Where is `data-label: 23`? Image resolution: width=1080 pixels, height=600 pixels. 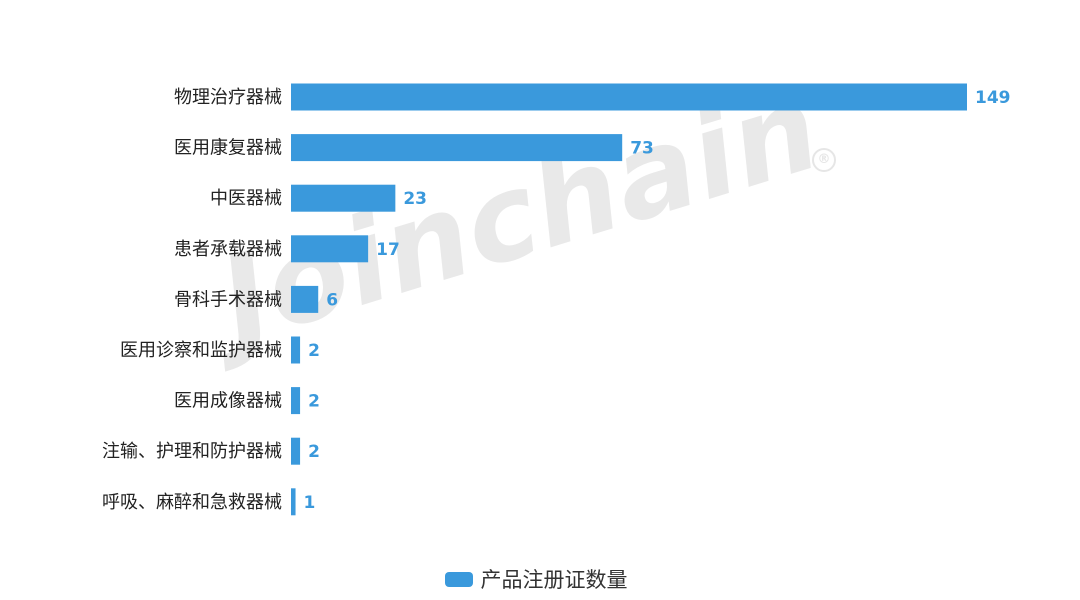 data-label: 23 is located at coordinates (415, 199).